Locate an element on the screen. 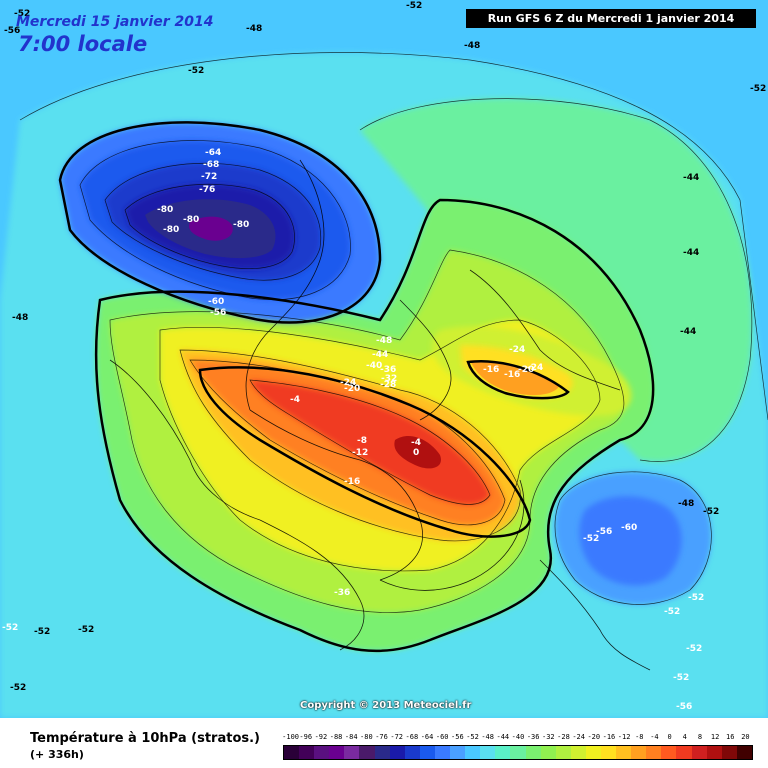 The image size is (768, 768). scale-tick-label: -52 is located at coordinates (472, 737).